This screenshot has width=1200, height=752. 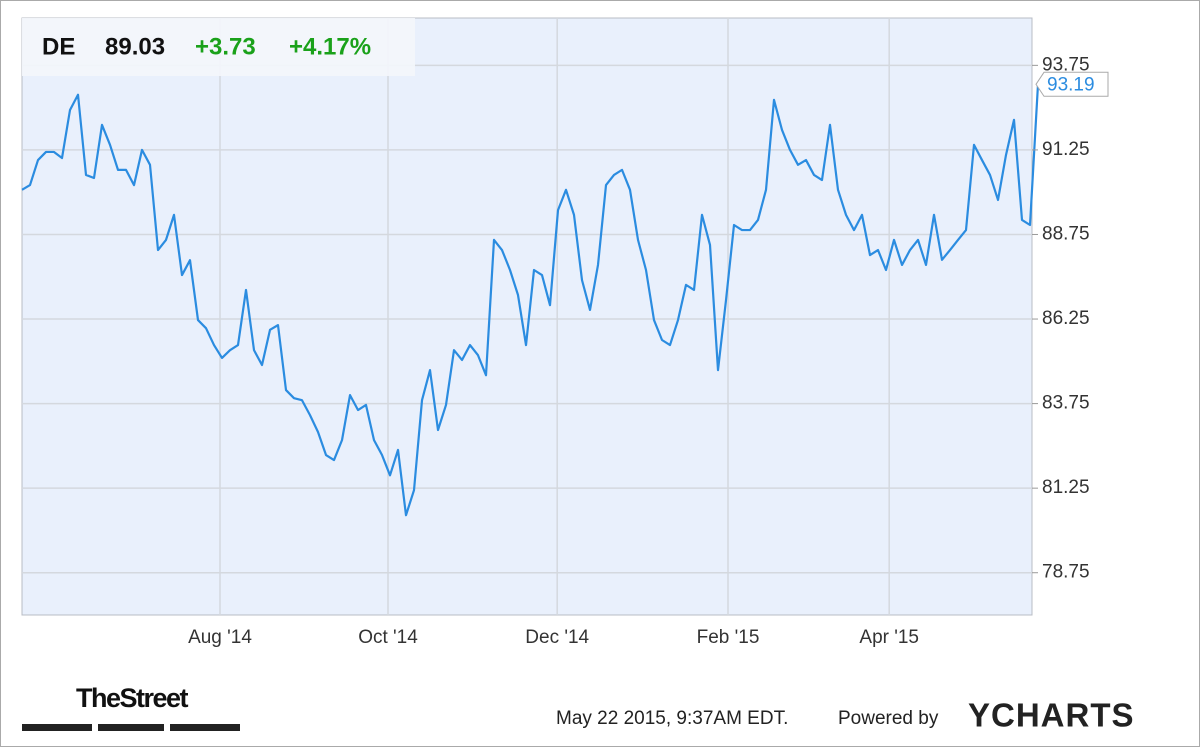 I want to click on y-tick-label: 81.25, so click(x=1066, y=487).